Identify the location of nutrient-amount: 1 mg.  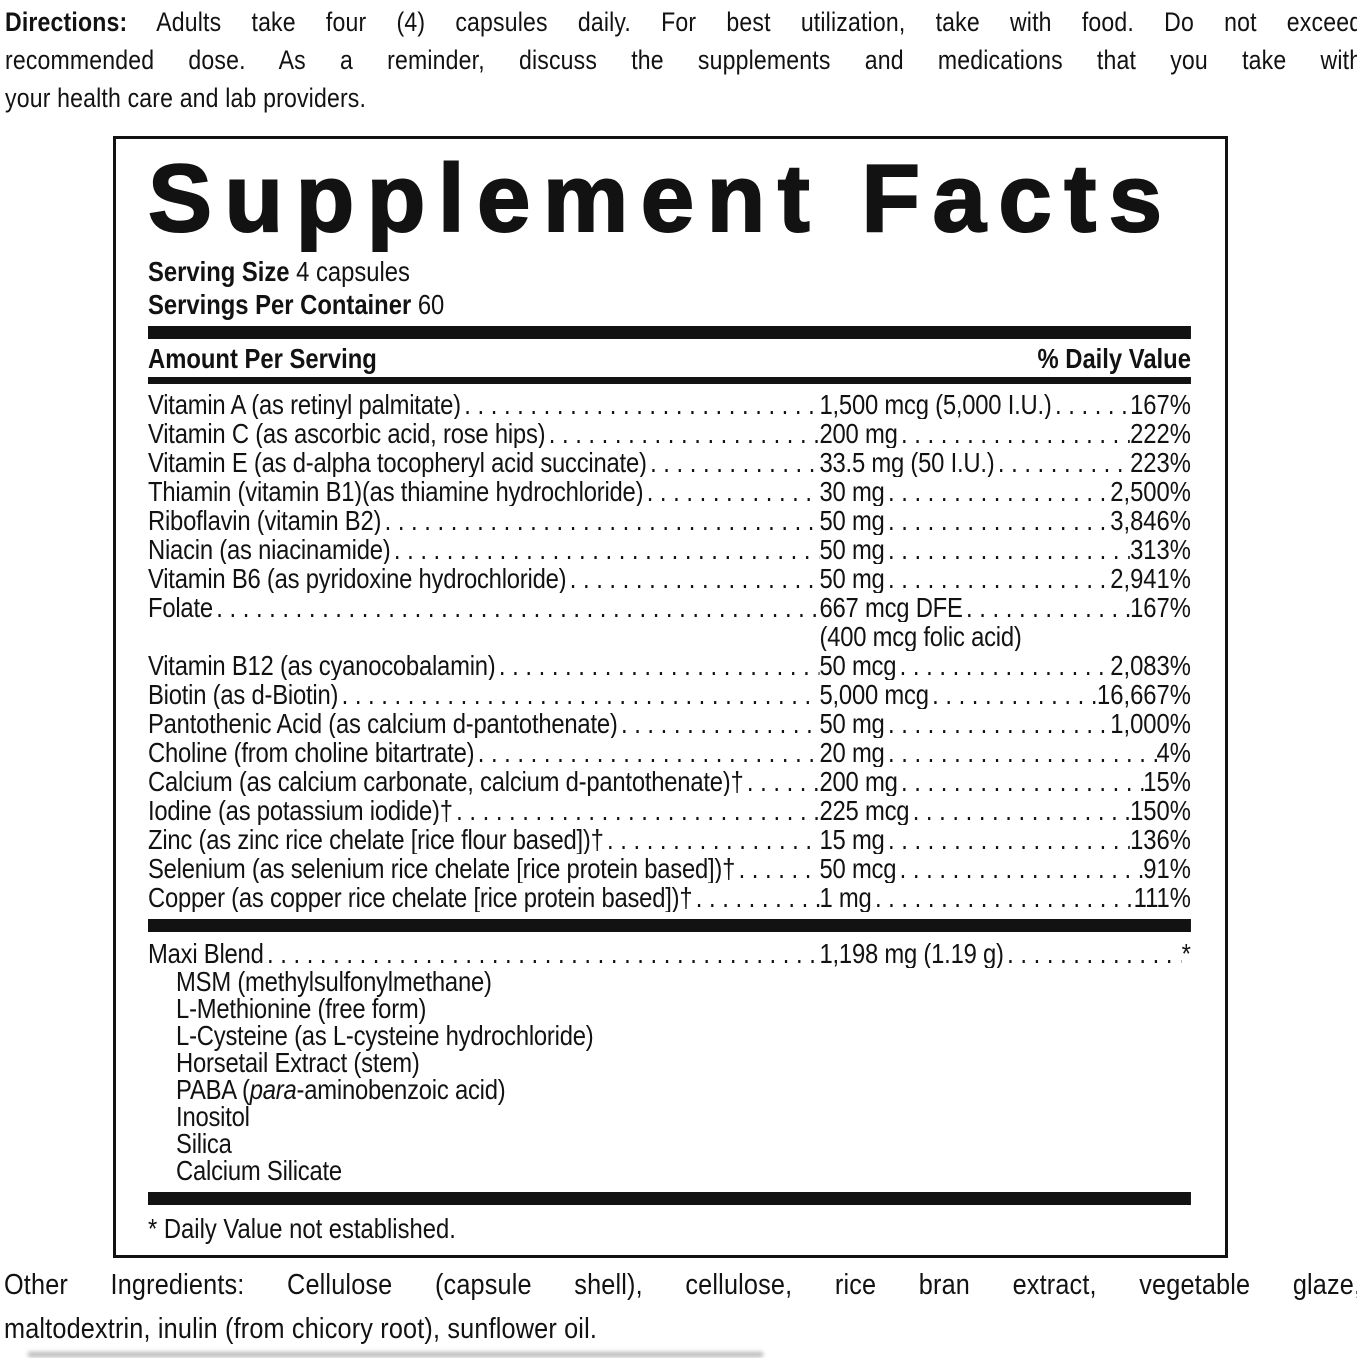
(845, 897).